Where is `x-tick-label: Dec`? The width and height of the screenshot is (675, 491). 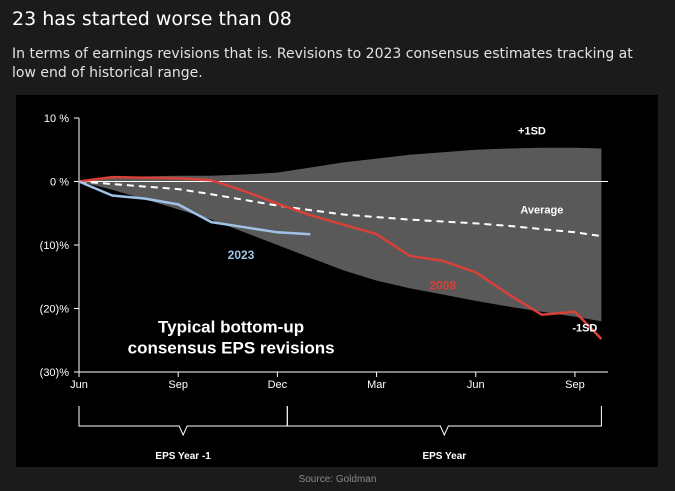 x-tick-label: Dec is located at coordinates (278, 385).